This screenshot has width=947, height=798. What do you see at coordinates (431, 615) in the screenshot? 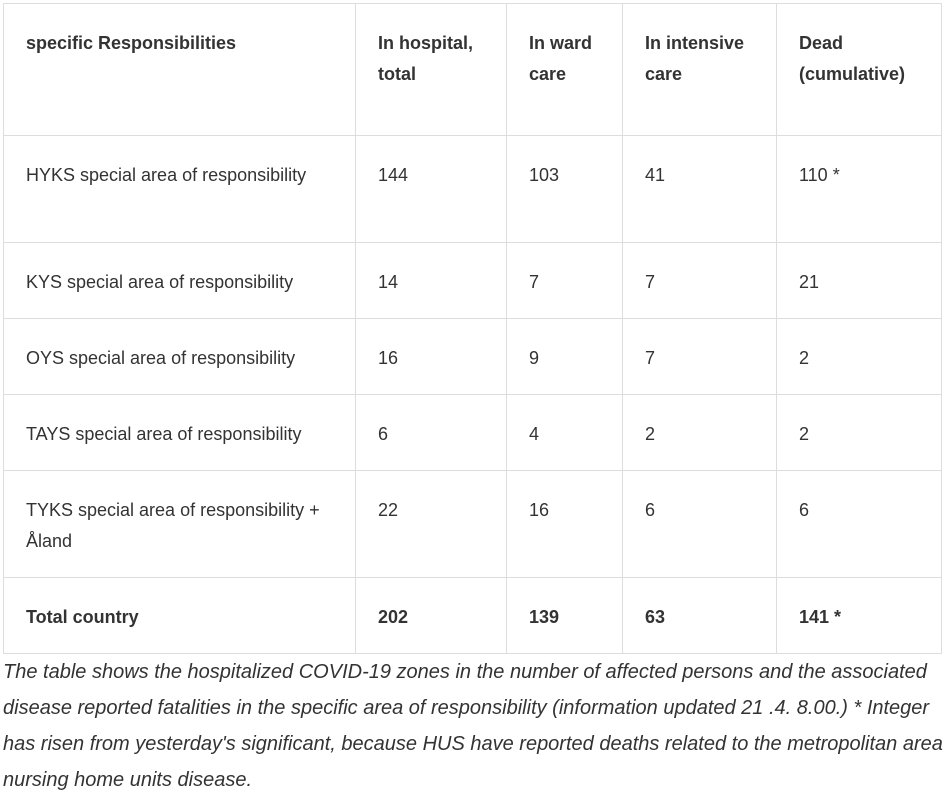
I see `cell: 202` at bounding box center [431, 615].